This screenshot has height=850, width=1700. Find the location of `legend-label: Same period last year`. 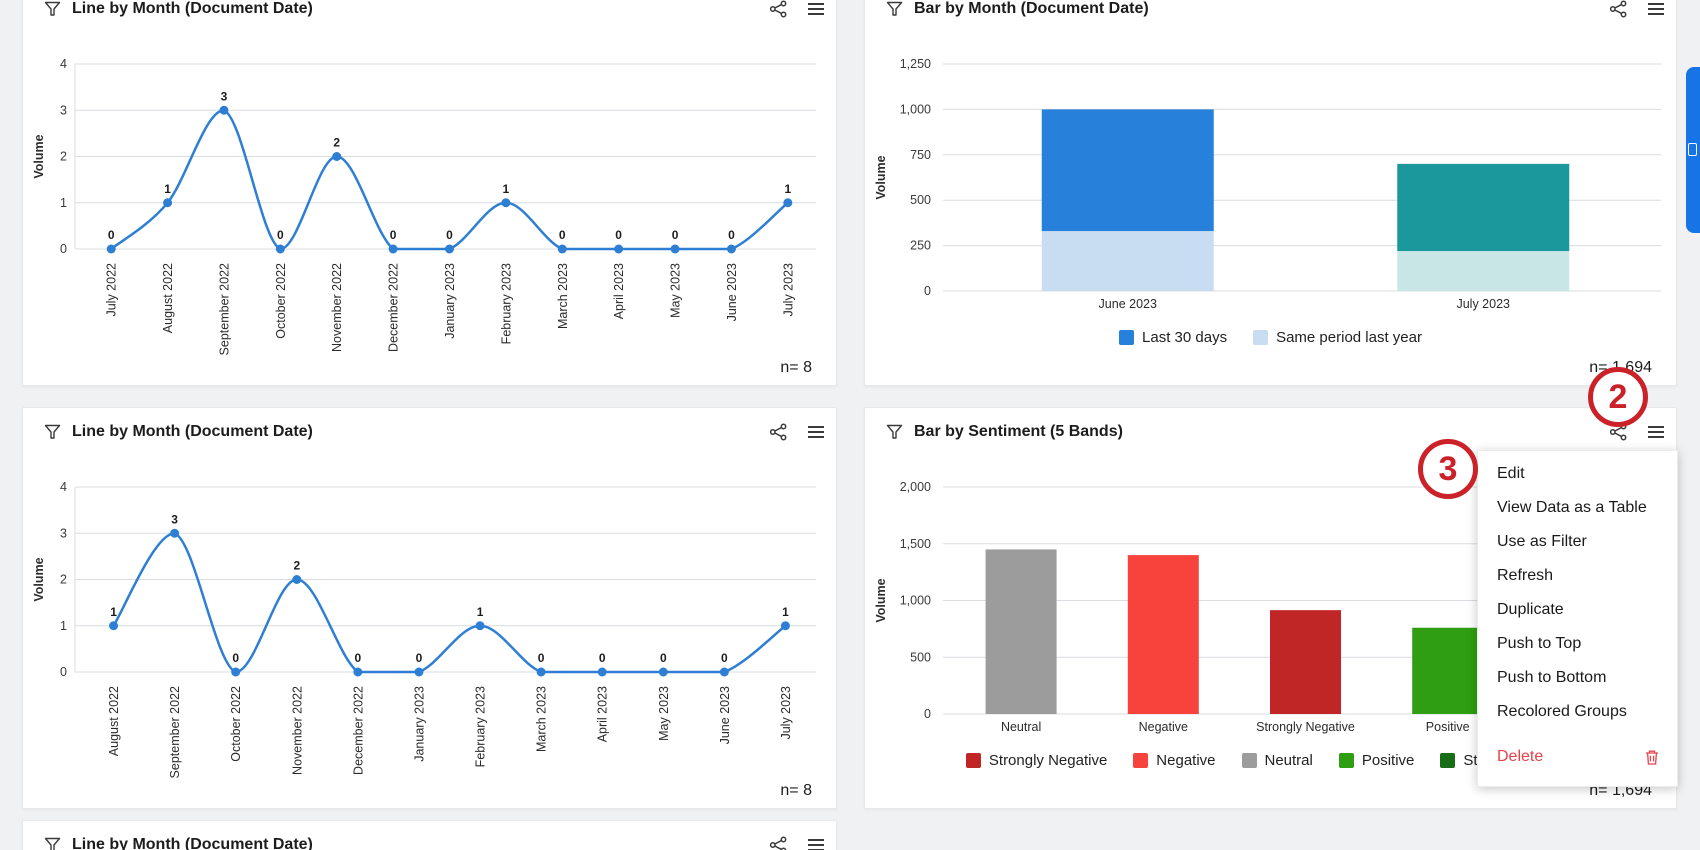

legend-label: Same period last year is located at coordinates (1349, 337).